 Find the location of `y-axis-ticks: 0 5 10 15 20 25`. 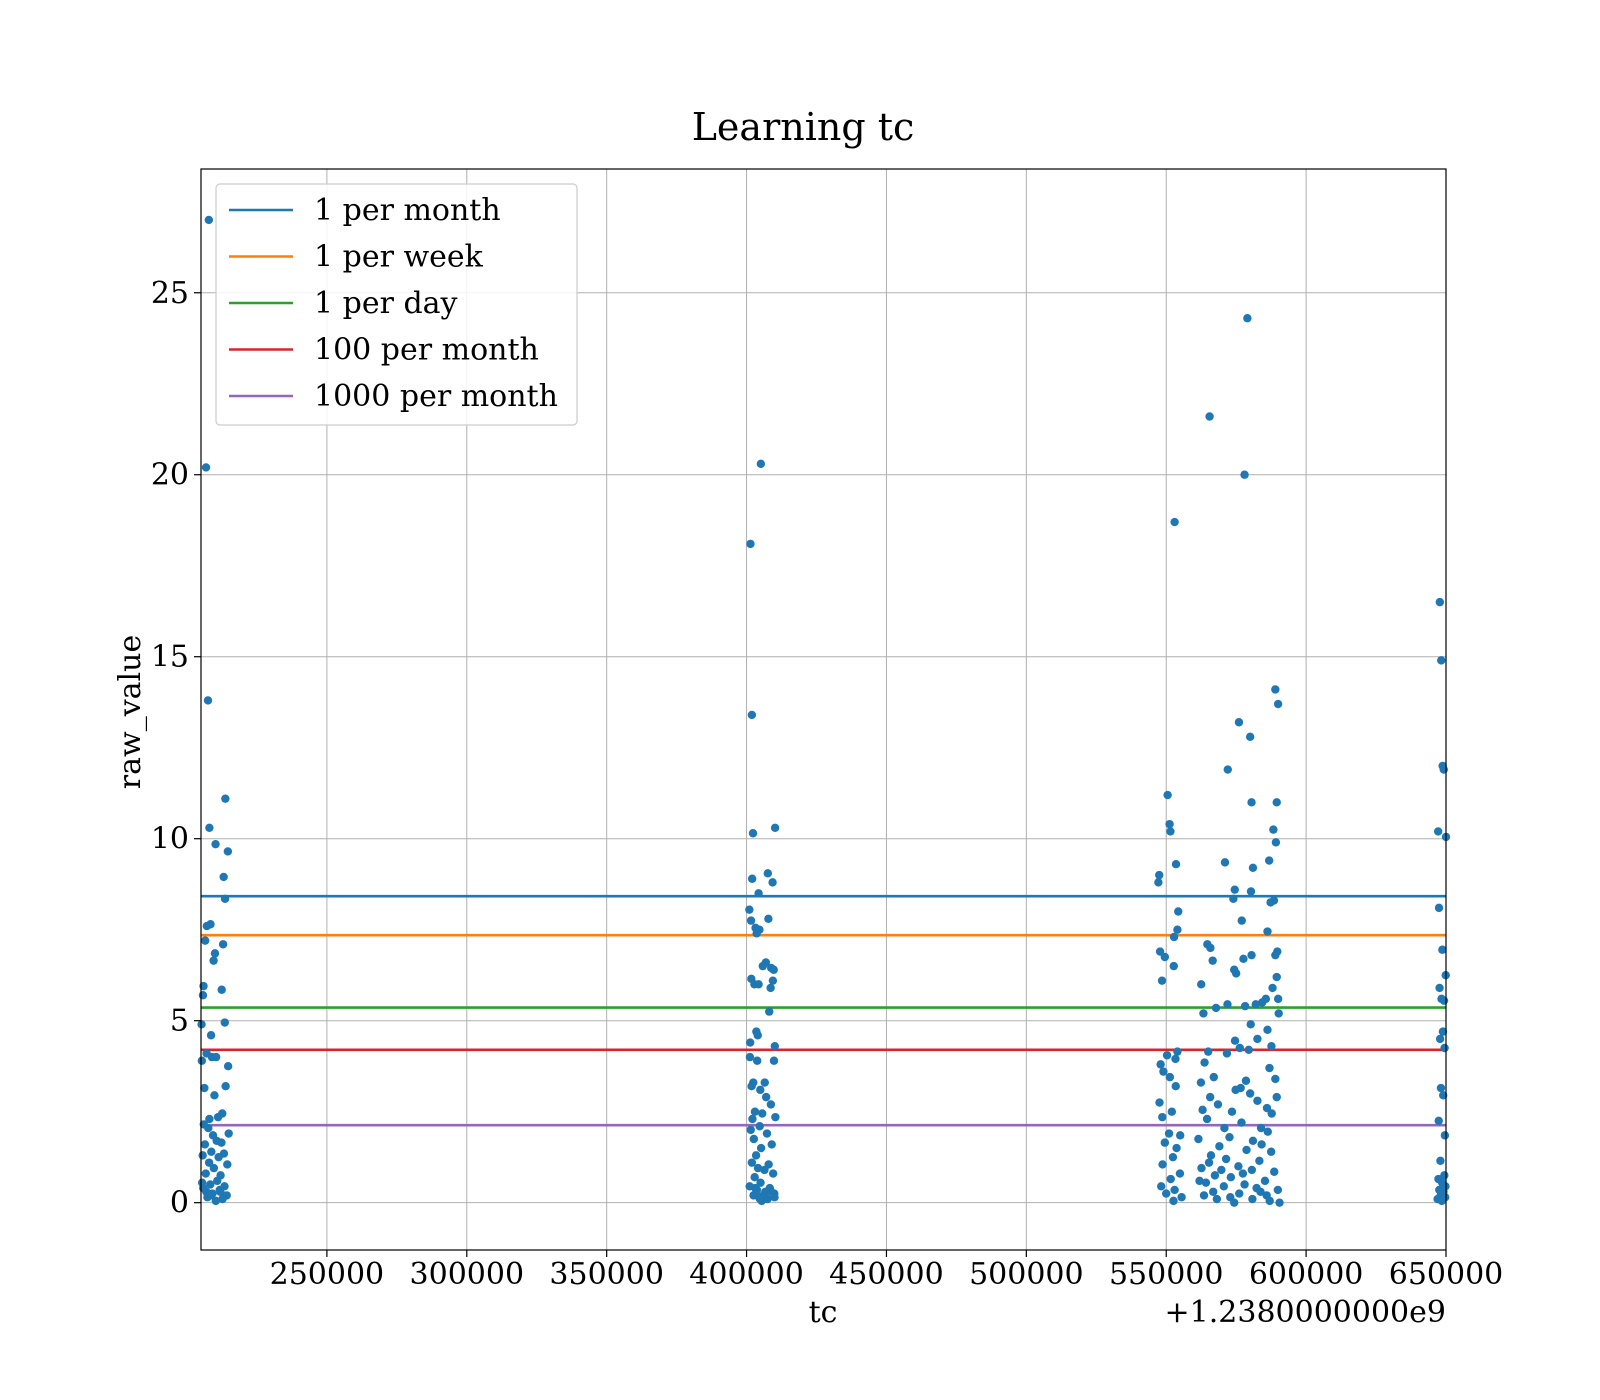

y-axis-ticks: 0 5 10 15 20 25 is located at coordinates (176, 748).